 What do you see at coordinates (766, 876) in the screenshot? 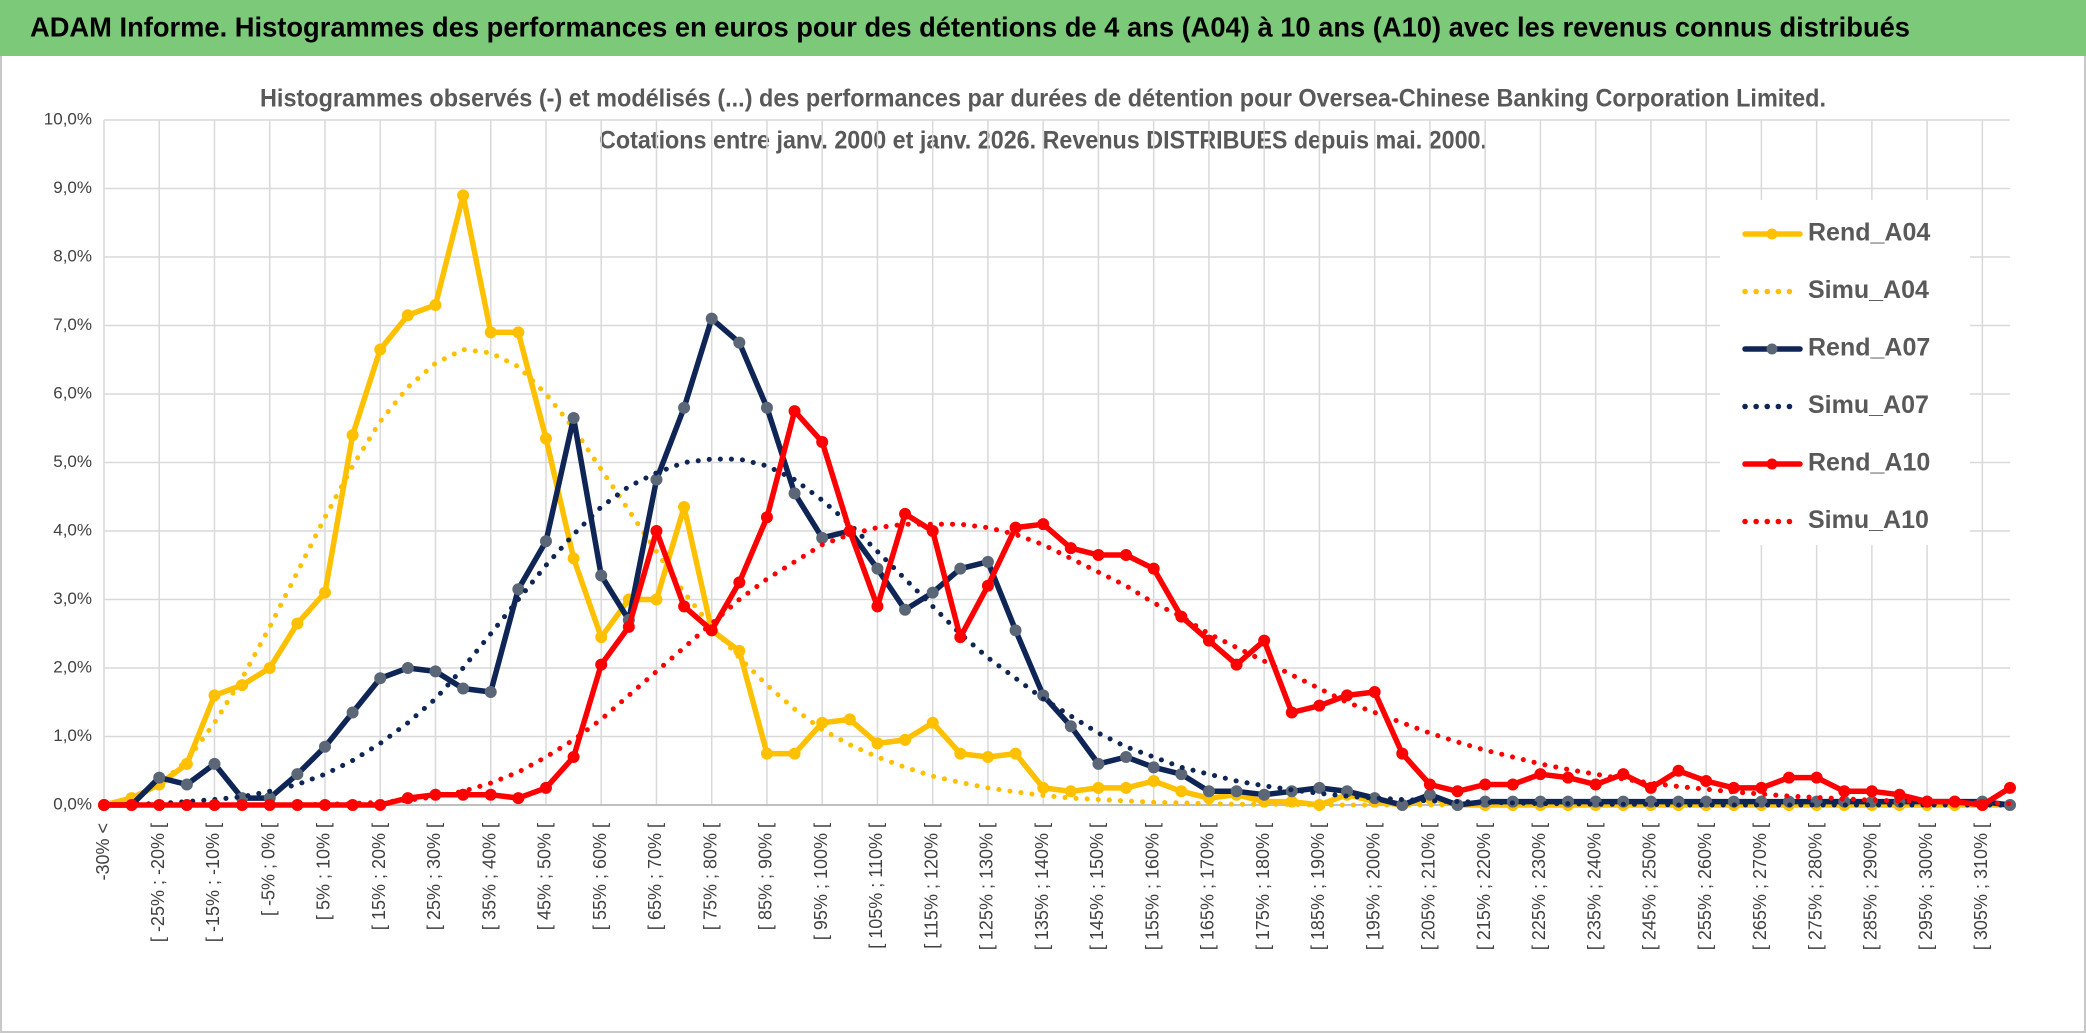
I see `x-tick-label: [ 85% ; 90% [` at bounding box center [766, 876].